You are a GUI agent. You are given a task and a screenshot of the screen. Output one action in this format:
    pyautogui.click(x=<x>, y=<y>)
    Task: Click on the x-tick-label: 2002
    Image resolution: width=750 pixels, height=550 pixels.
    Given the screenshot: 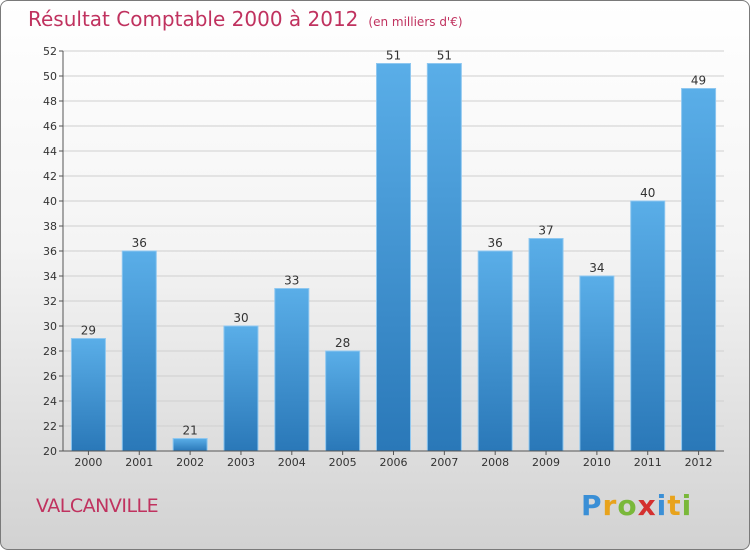 What is the action you would take?
    pyautogui.click(x=190, y=462)
    